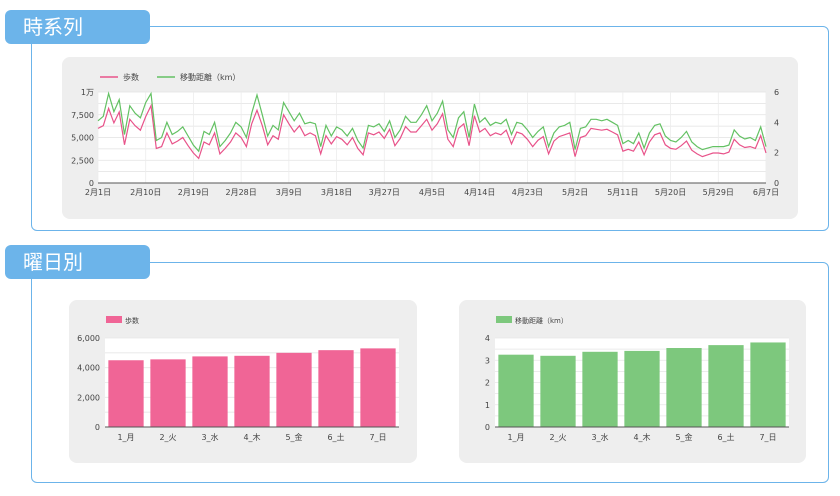  What do you see at coordinates (487, 405) in the screenshot?
I see `y-tick-label: 1` at bounding box center [487, 405].